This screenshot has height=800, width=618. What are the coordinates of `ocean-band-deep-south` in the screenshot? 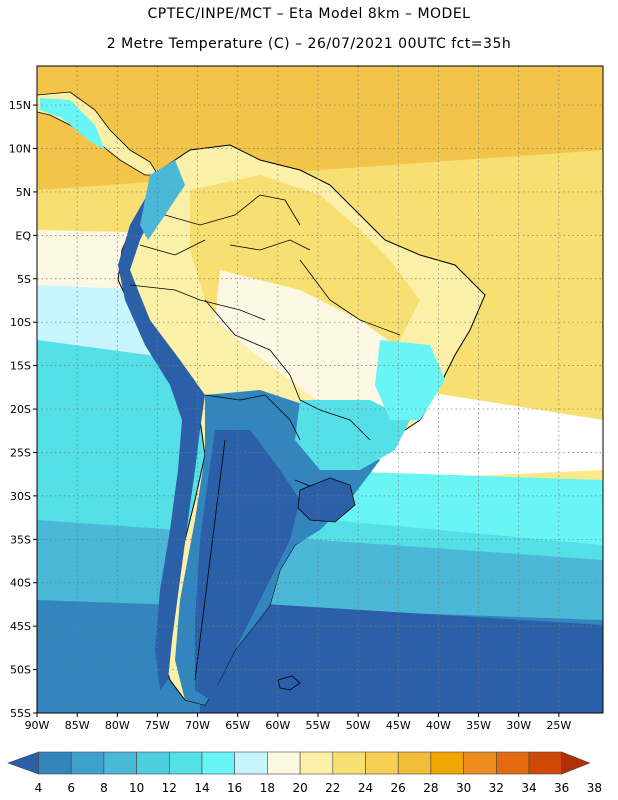 It's located at (401, 656).